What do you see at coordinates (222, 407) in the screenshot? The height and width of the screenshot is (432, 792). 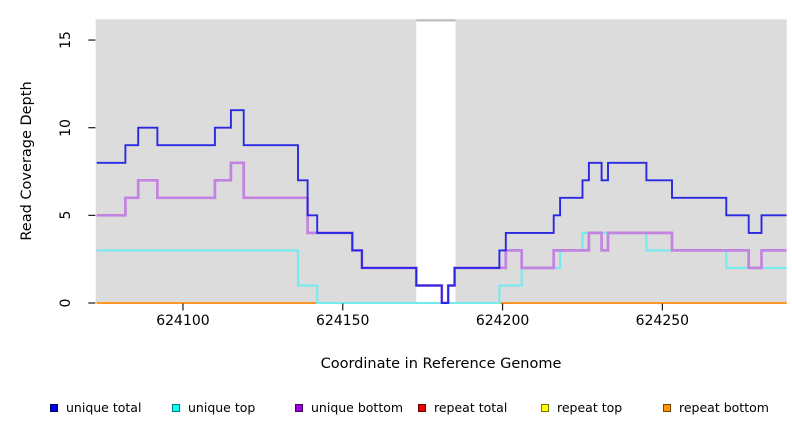 I see `legend-label: unique top` at bounding box center [222, 407].